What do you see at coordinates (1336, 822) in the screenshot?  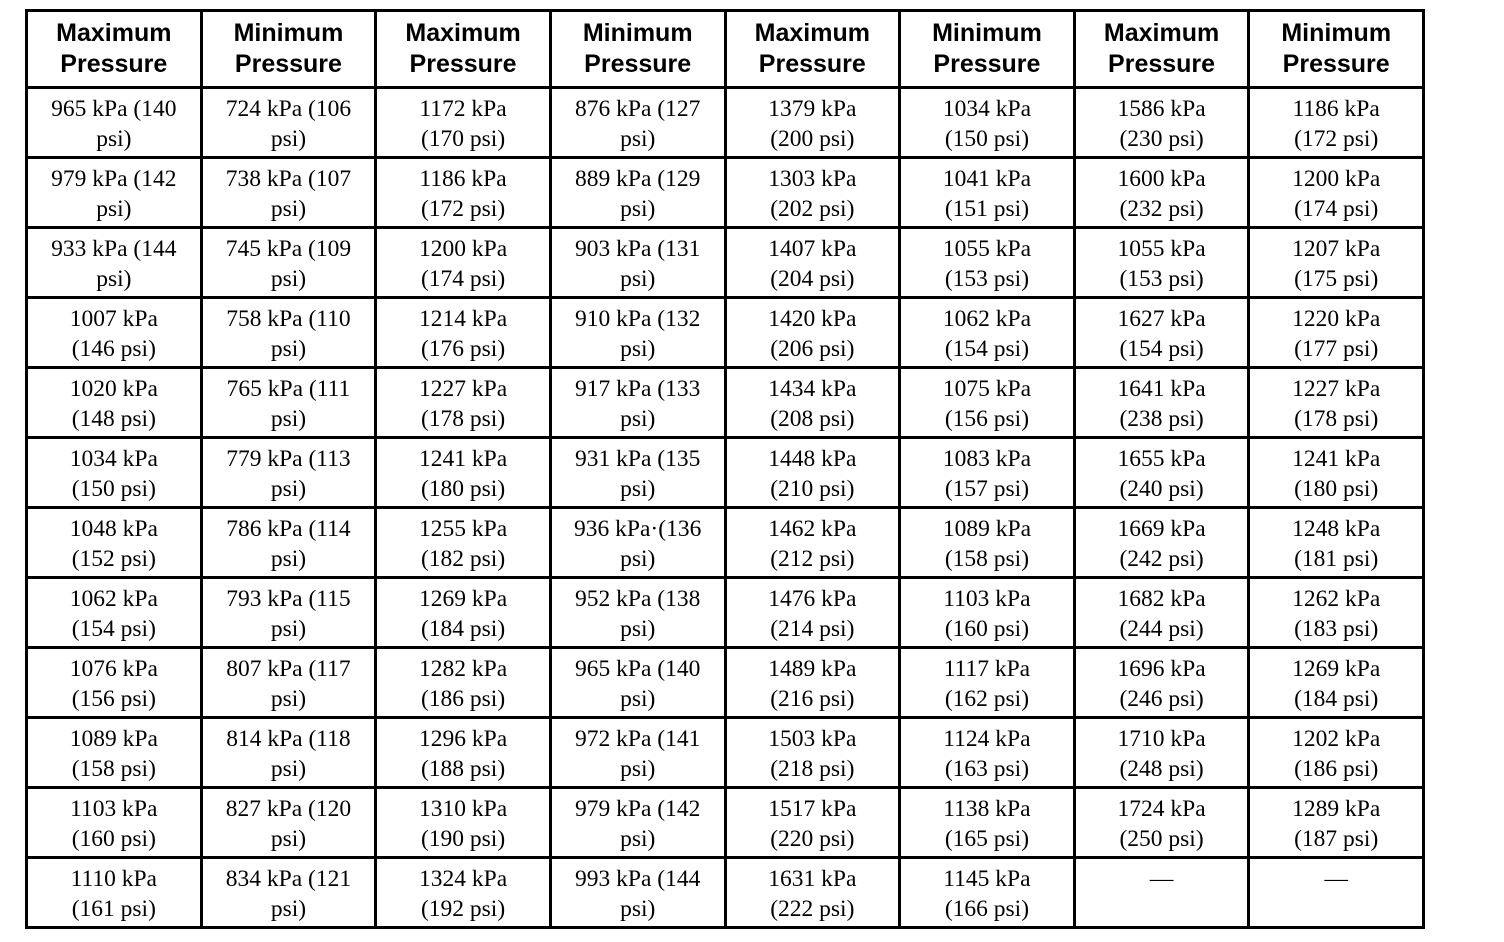 I see `pressure-cell: 1289 kPa (187 psi)` at bounding box center [1336, 822].